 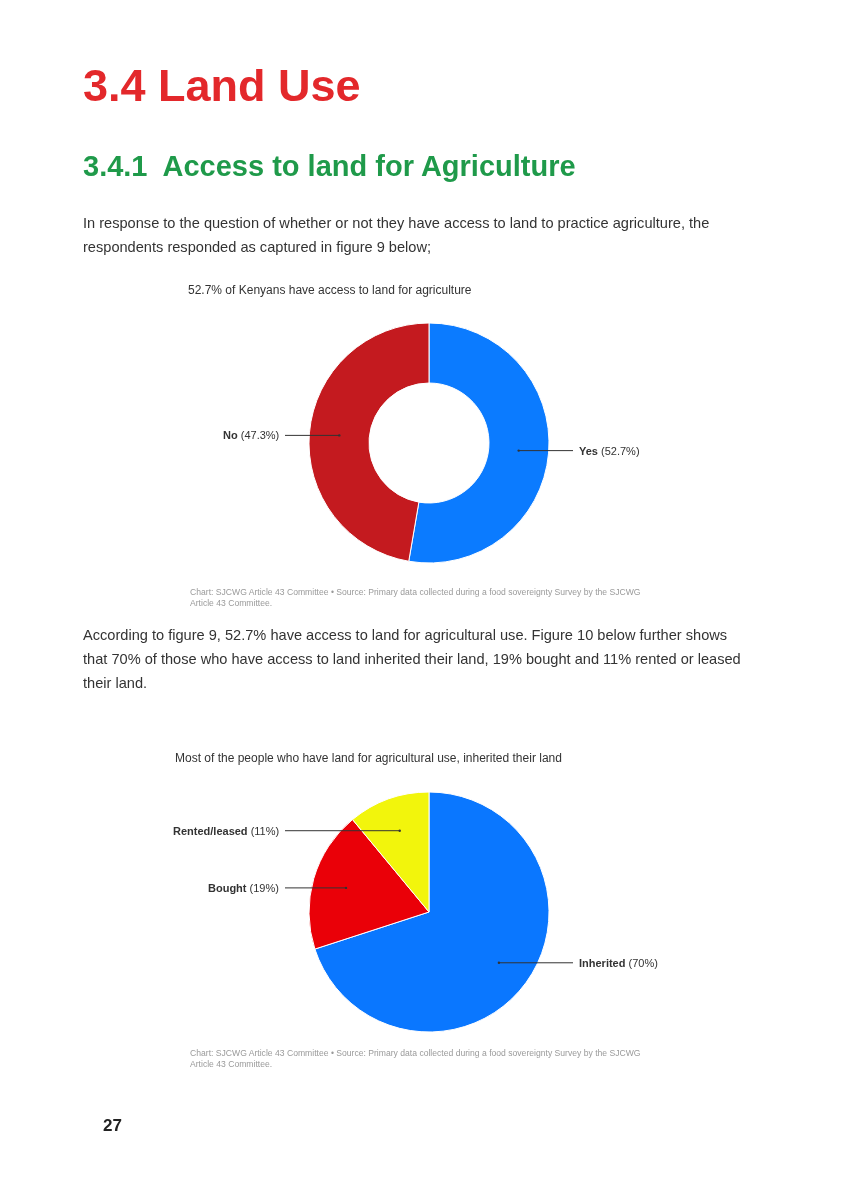 What do you see at coordinates (260, 435) in the screenshot?
I see `data-label: (47.3%)` at bounding box center [260, 435].